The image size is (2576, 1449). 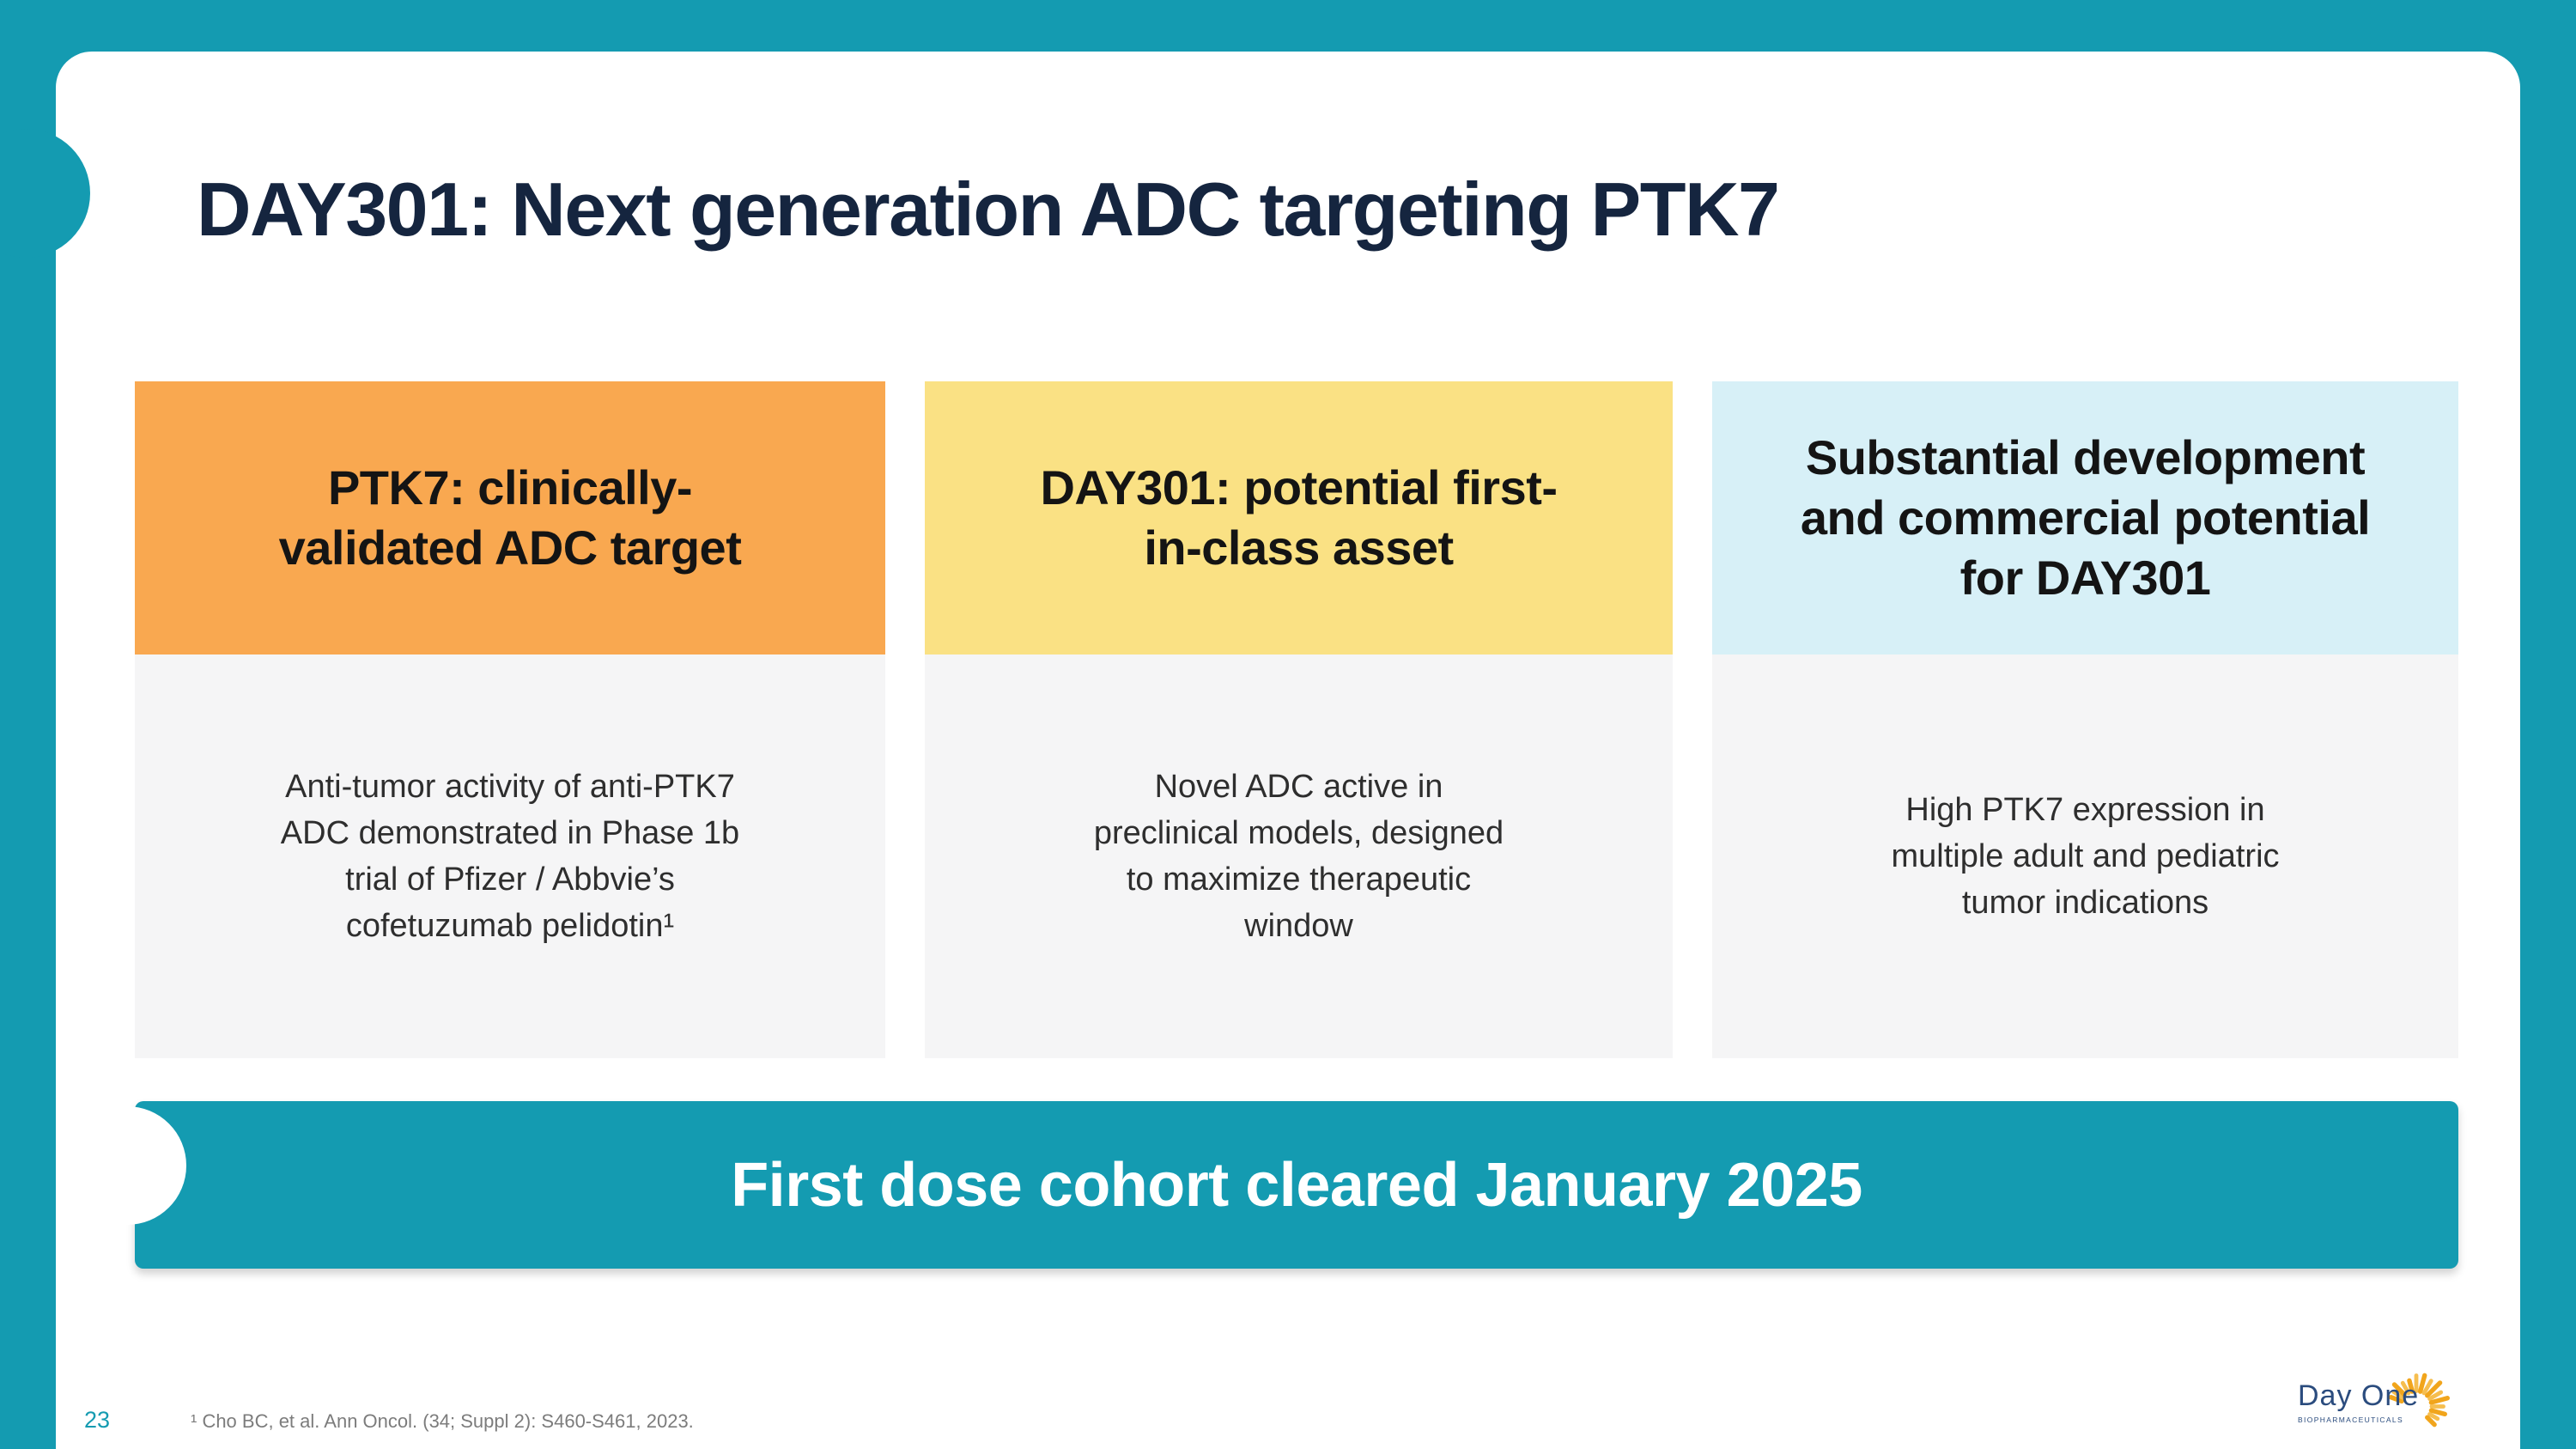 I want to click on card-header-line: Substantial development, so click(x=2085, y=457).